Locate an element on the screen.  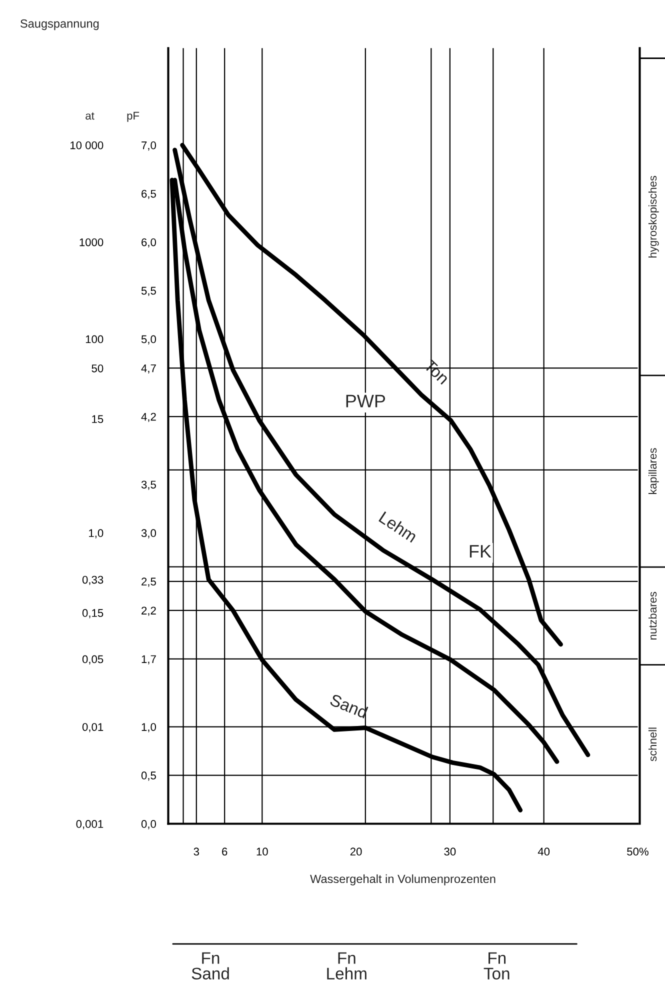
y-tick-label: 5,0 is located at coordinates (148, 339).